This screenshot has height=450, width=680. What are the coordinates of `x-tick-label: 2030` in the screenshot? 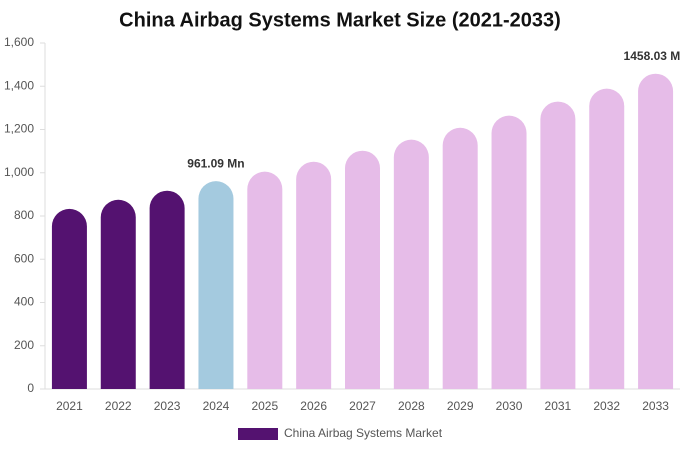 It's located at (509, 406).